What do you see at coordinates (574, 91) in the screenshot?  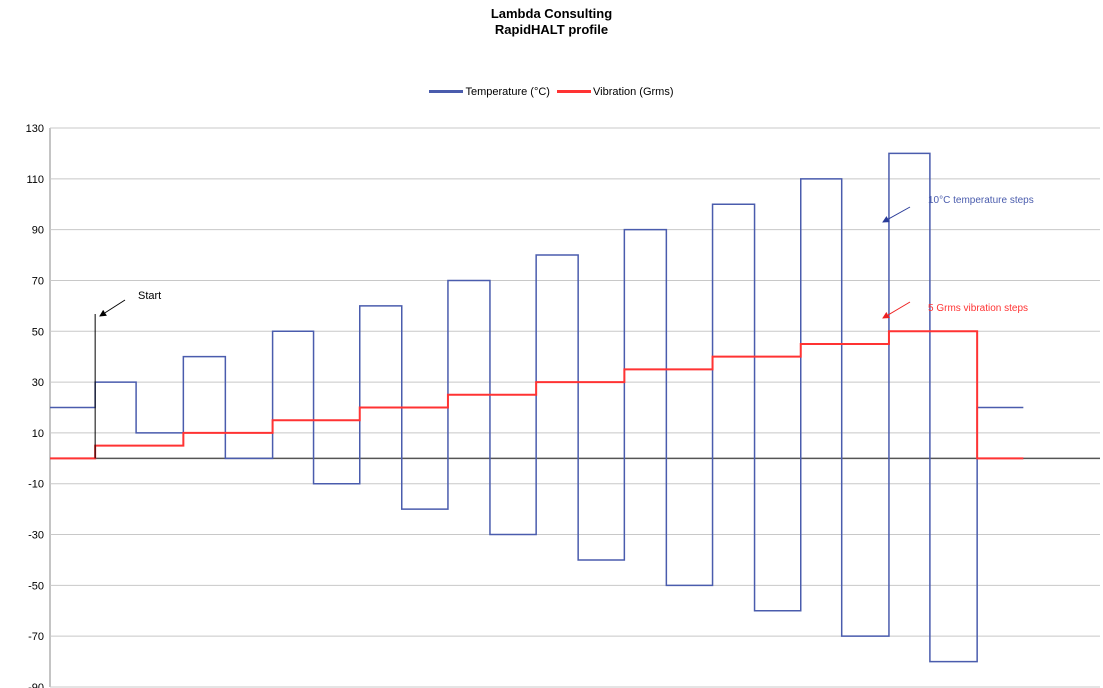 I see `legend-swatch-vibration` at bounding box center [574, 91].